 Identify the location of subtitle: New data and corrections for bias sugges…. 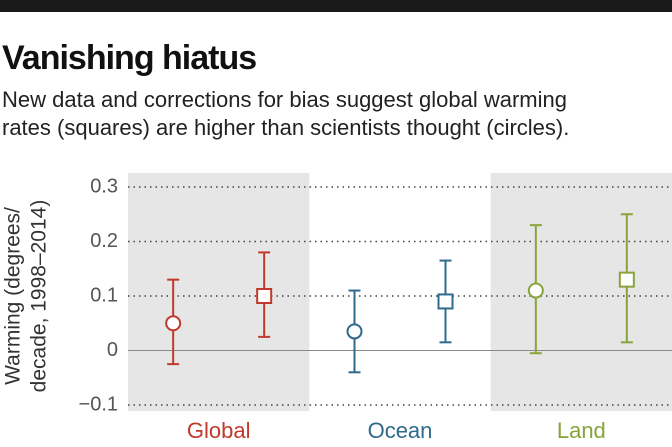
(284, 99).